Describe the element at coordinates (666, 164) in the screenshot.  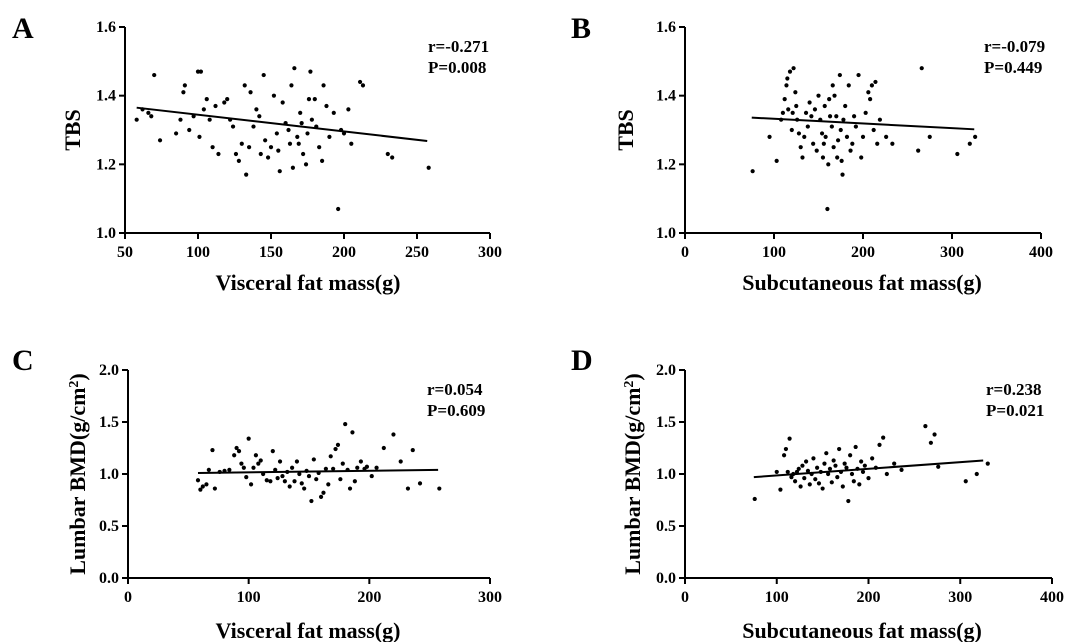
I see `panel-b-y-tick-label: 1.2` at that location.